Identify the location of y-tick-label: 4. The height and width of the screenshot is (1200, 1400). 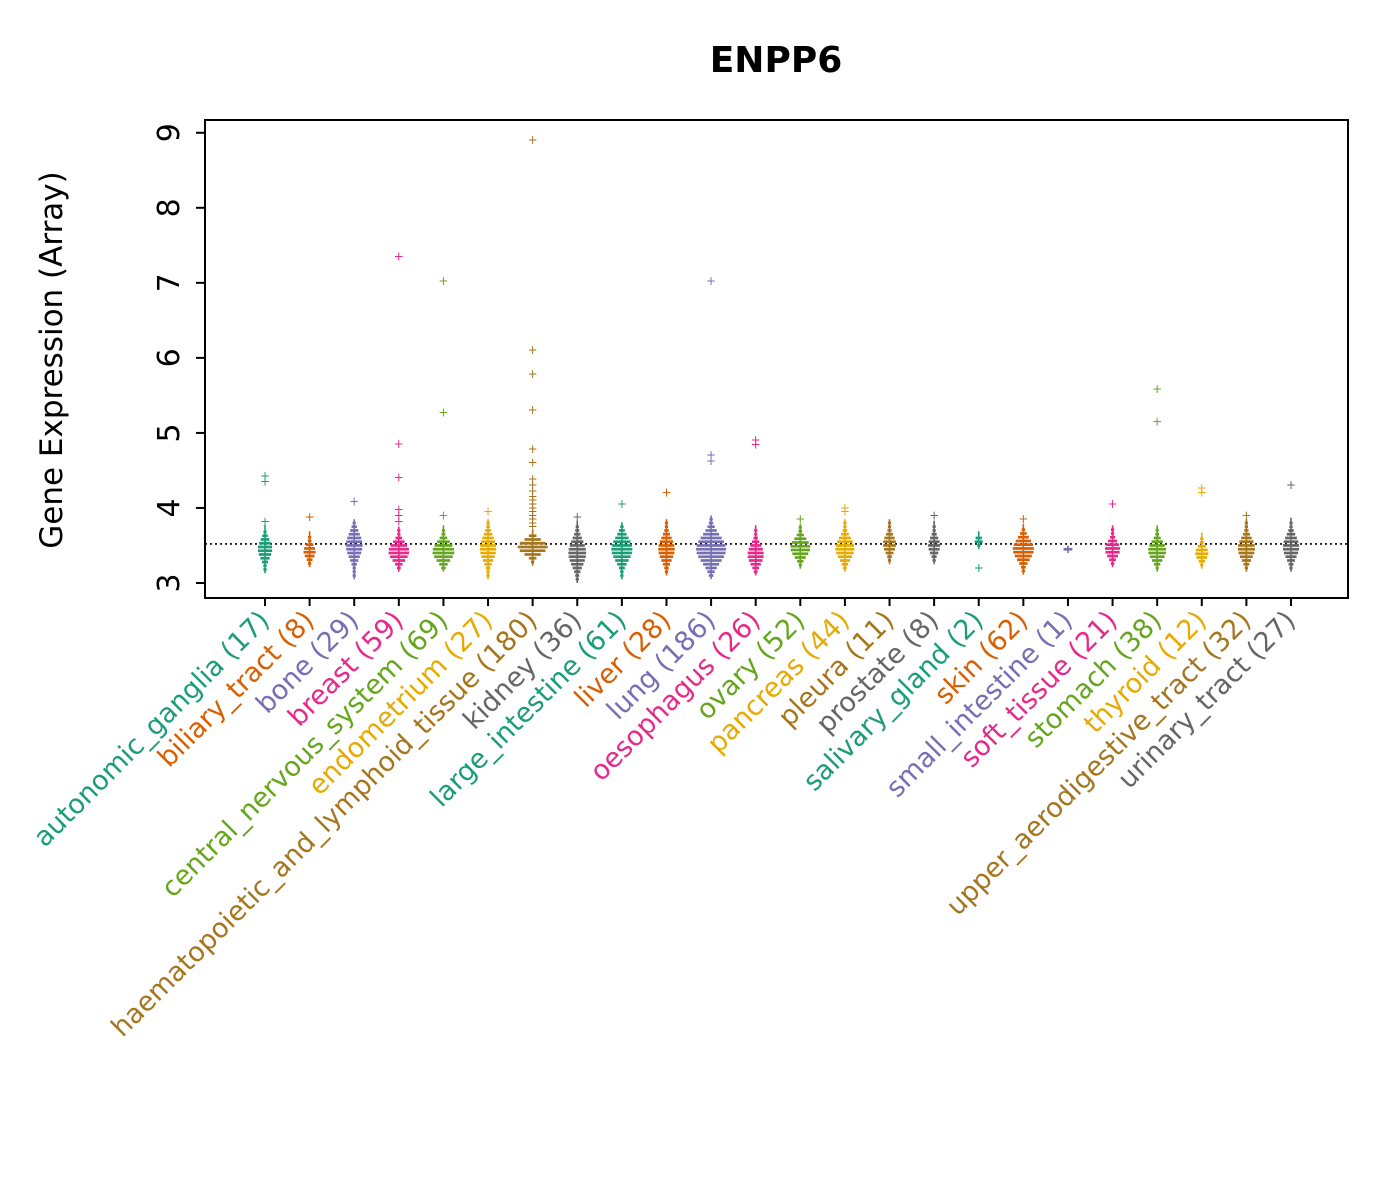
(169, 507).